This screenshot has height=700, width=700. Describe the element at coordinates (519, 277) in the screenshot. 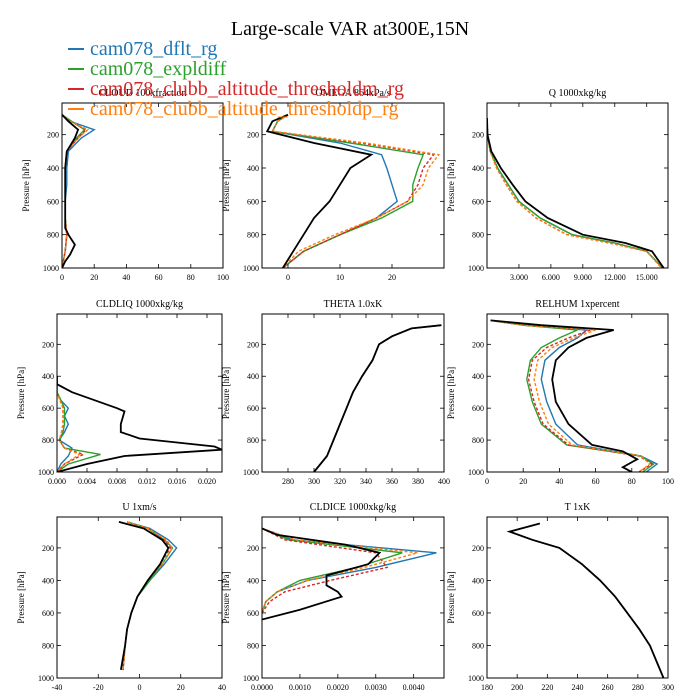

I see `x-tick-label: 3.000` at that location.